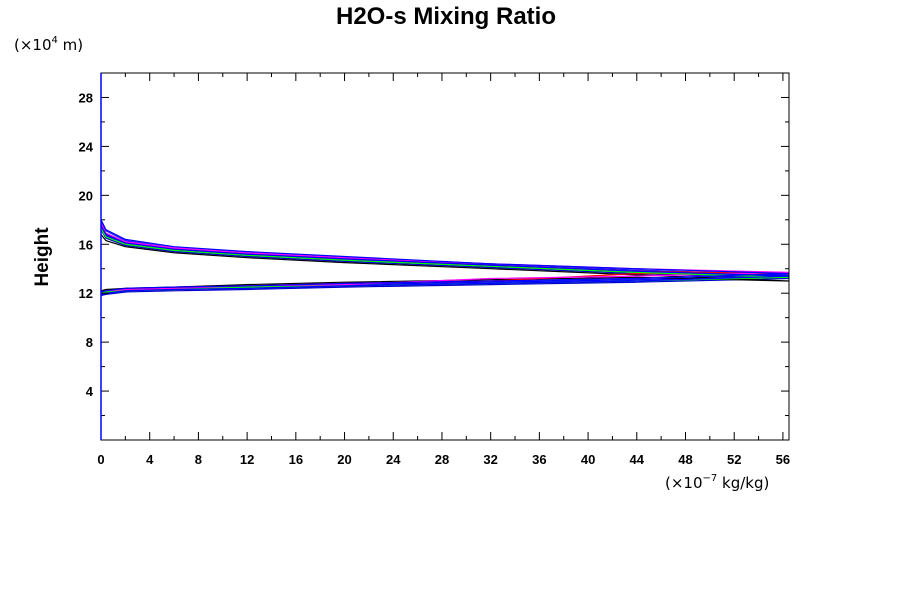 This screenshot has width=900, height=600. Describe the element at coordinates (743, 483) in the screenshot. I see `x-units-suffix: kg/kg)` at that location.